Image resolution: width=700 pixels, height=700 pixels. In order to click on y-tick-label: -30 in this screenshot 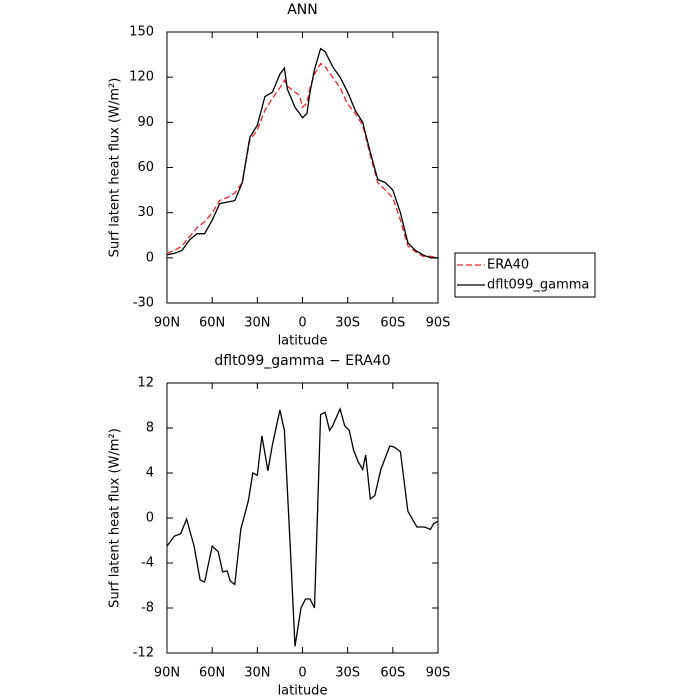, I will do `click(143, 303)`.